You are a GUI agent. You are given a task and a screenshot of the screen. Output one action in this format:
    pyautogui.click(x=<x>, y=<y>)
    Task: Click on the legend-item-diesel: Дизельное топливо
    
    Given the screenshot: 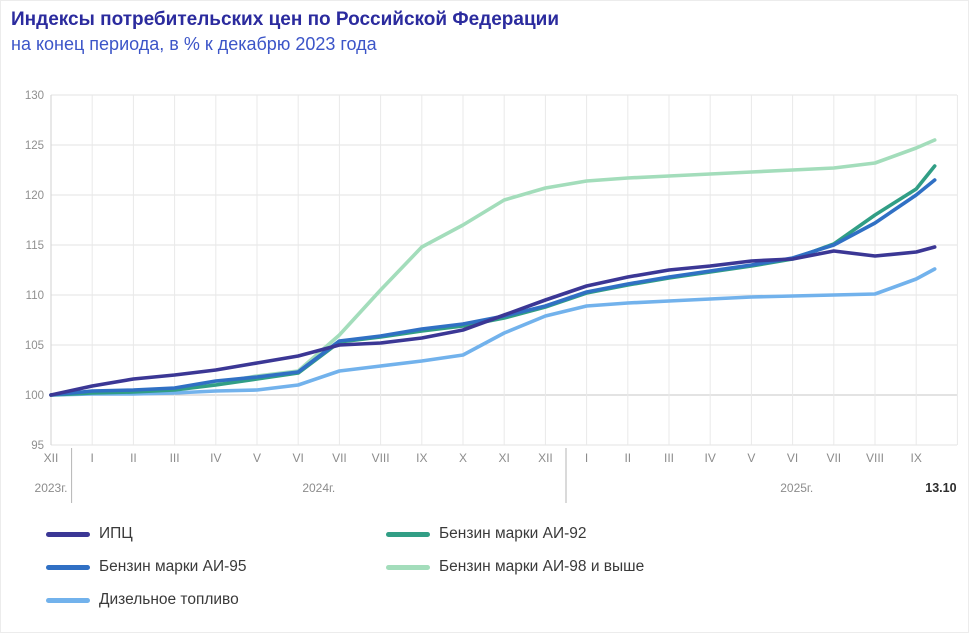 What is the action you would take?
    pyautogui.click(x=216, y=600)
    